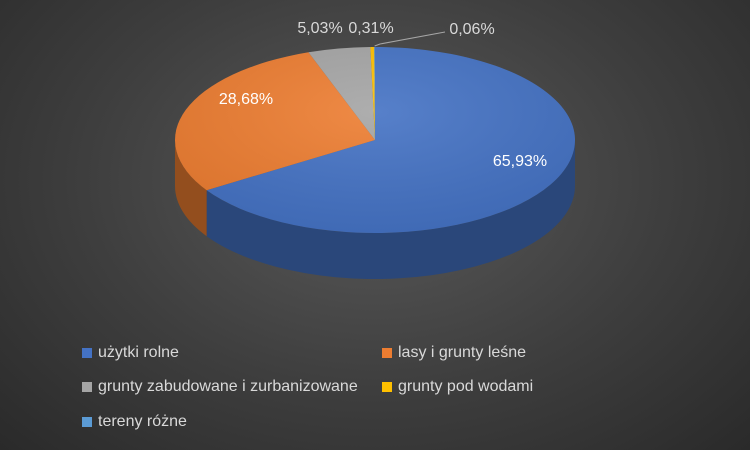 The height and width of the screenshot is (450, 750). I want to click on legend-item-uzytki-rolne: użytki rolne, so click(130, 353).